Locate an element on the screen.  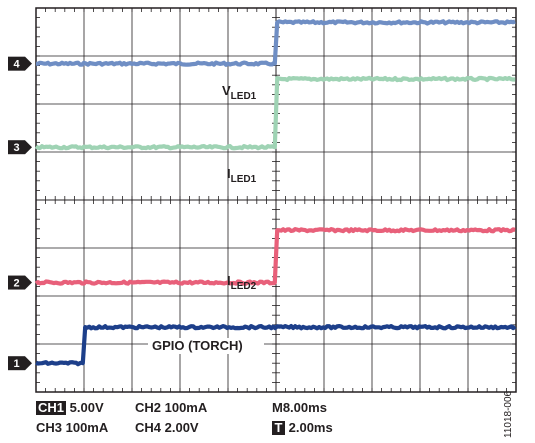
label-gpio-torch--backdrop is located at coordinates (206, 346).